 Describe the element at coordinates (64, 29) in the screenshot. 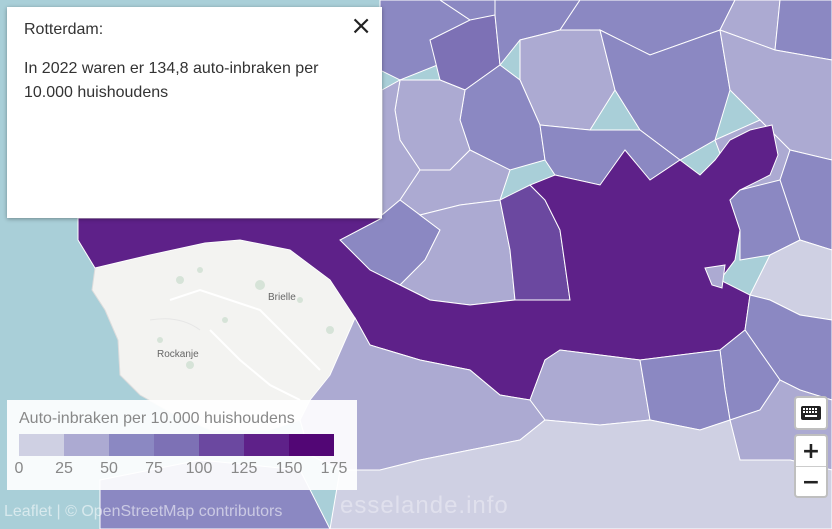

I see `popup-title: Rotterdam:` at that location.